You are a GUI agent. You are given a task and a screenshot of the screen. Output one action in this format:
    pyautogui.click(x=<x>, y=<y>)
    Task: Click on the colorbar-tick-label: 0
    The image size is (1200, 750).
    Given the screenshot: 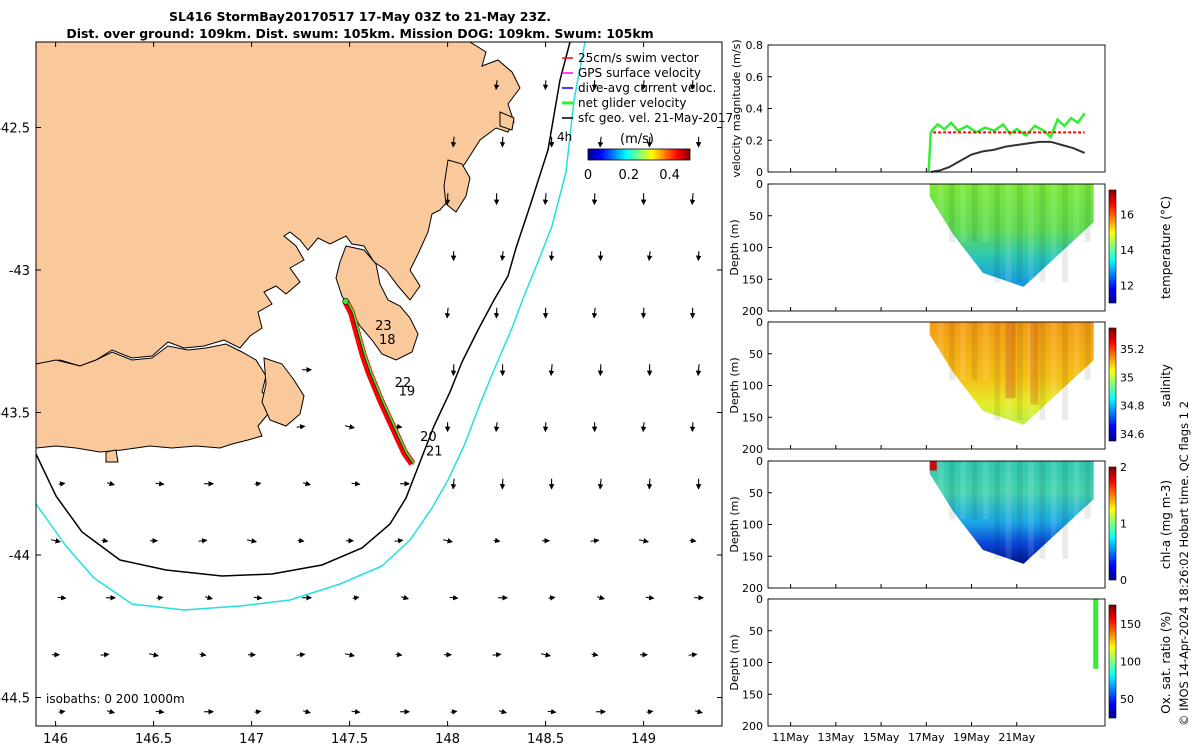 What is the action you would take?
    pyautogui.click(x=588, y=175)
    